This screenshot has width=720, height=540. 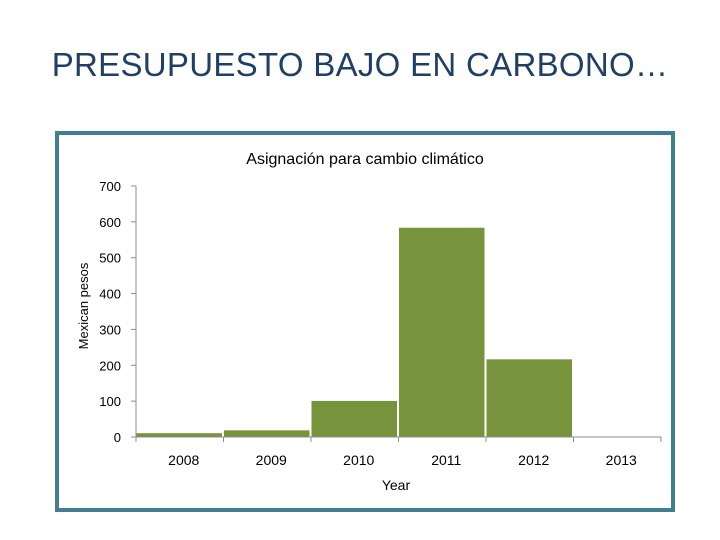 What do you see at coordinates (110, 329) in the screenshot?
I see `y-tick-label: 300` at bounding box center [110, 329].